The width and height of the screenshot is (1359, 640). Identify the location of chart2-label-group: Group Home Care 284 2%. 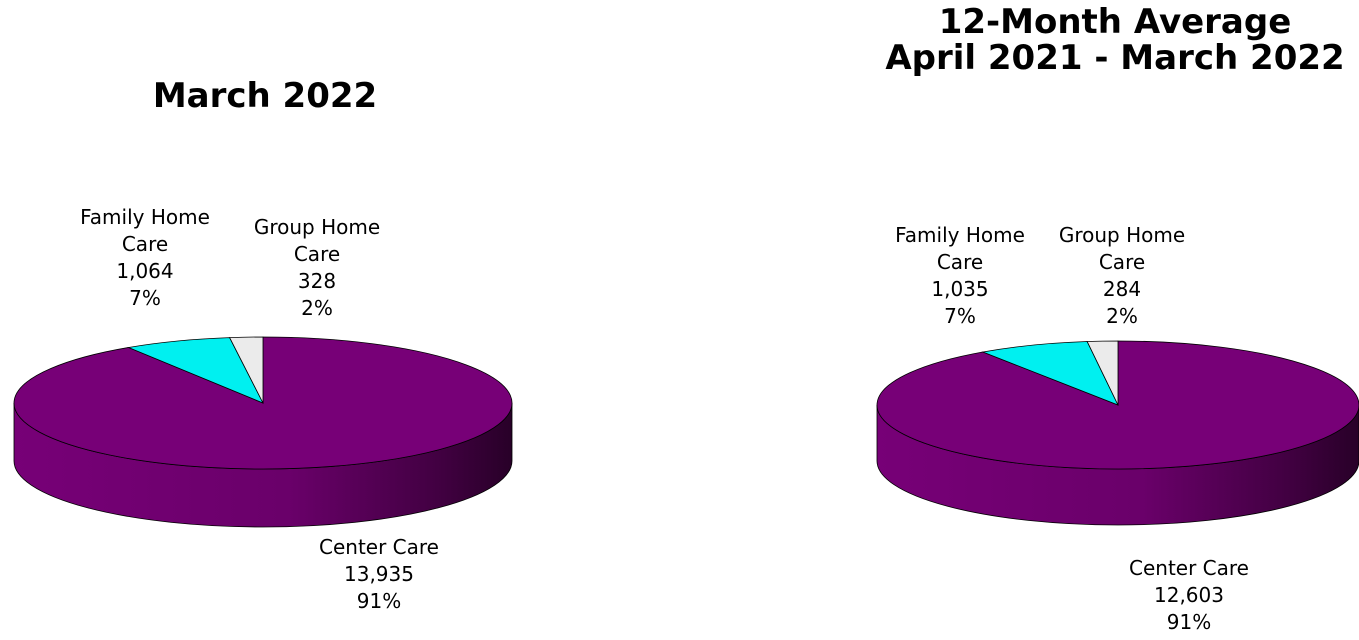
(1122, 276).